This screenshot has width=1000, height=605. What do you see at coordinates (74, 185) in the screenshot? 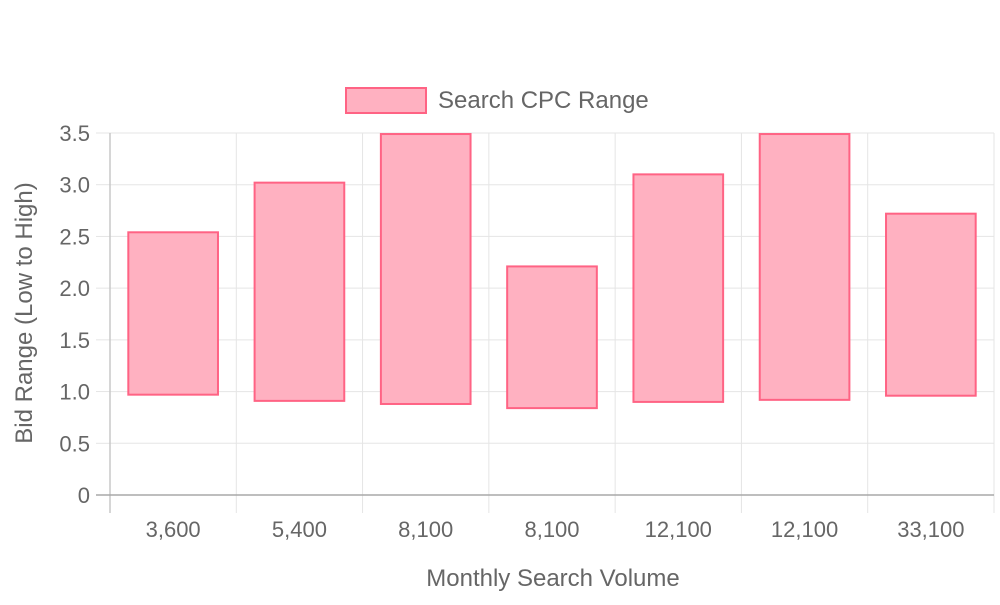
I see `y-tick-label: 3.0` at bounding box center [74, 185].